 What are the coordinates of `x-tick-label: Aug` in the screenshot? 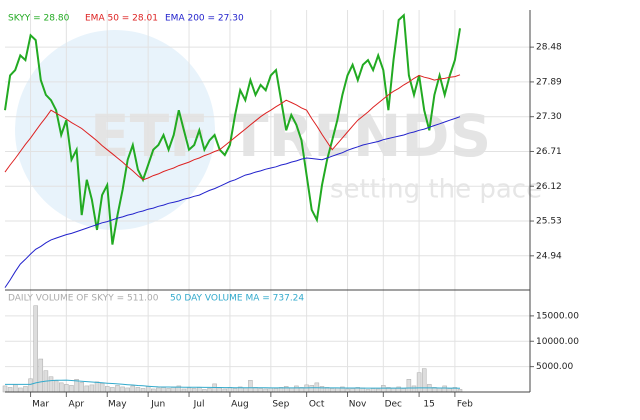 It's located at (240, 405).